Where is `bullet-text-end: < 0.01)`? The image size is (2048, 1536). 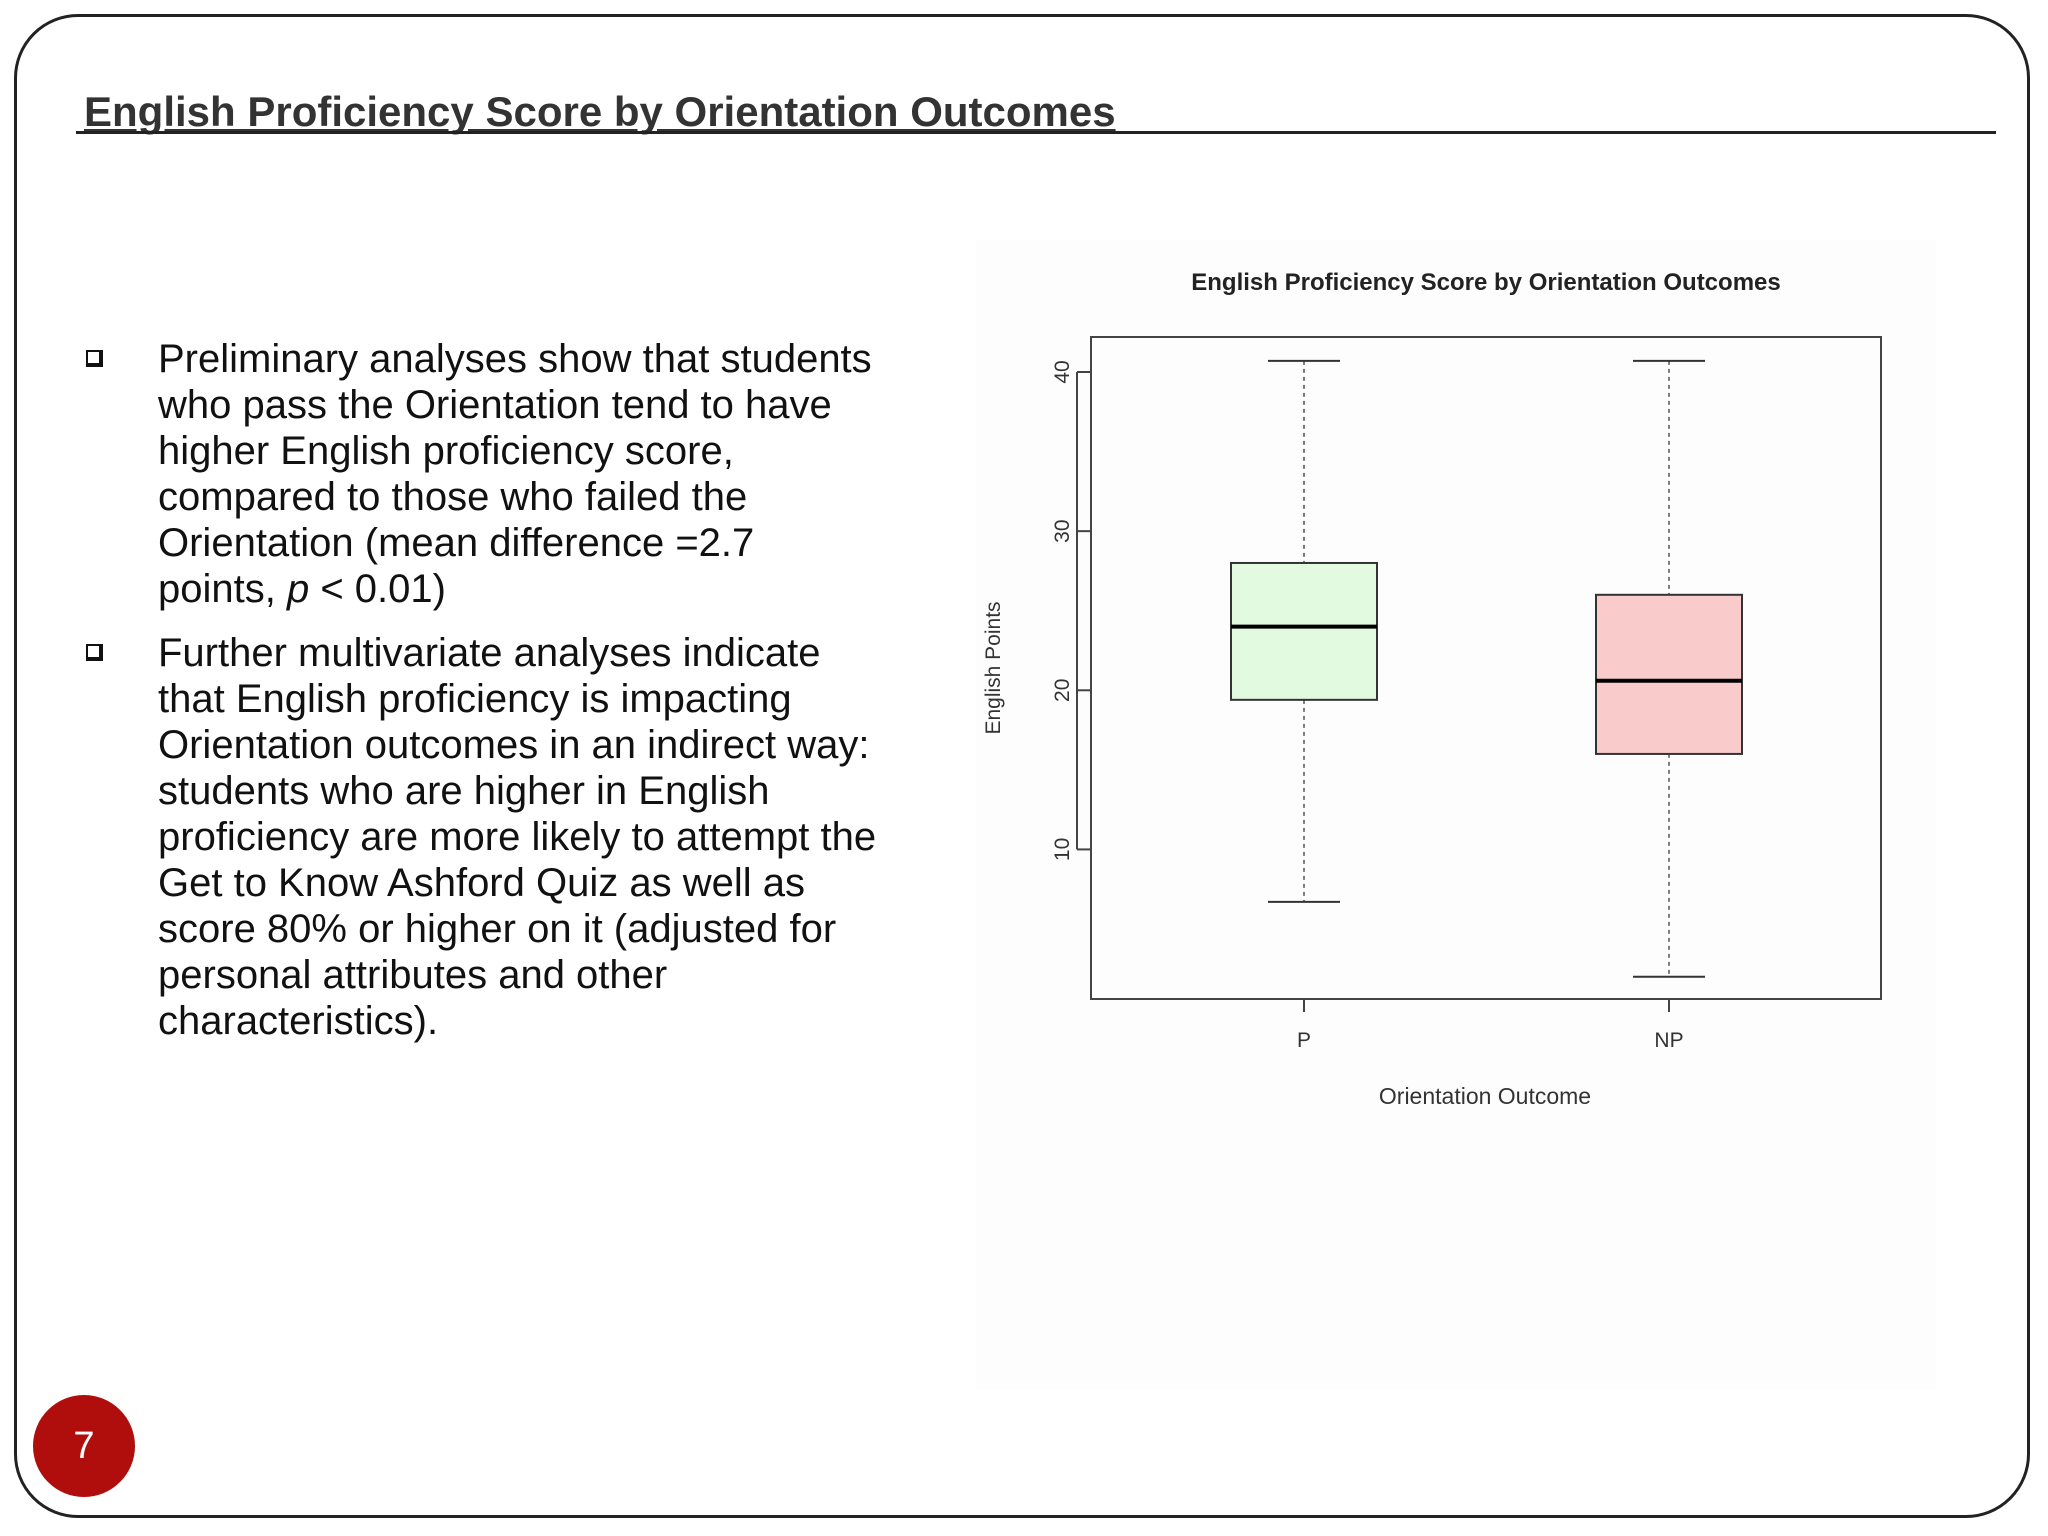 bullet-text-end: < 0.01) is located at coordinates (377, 589).